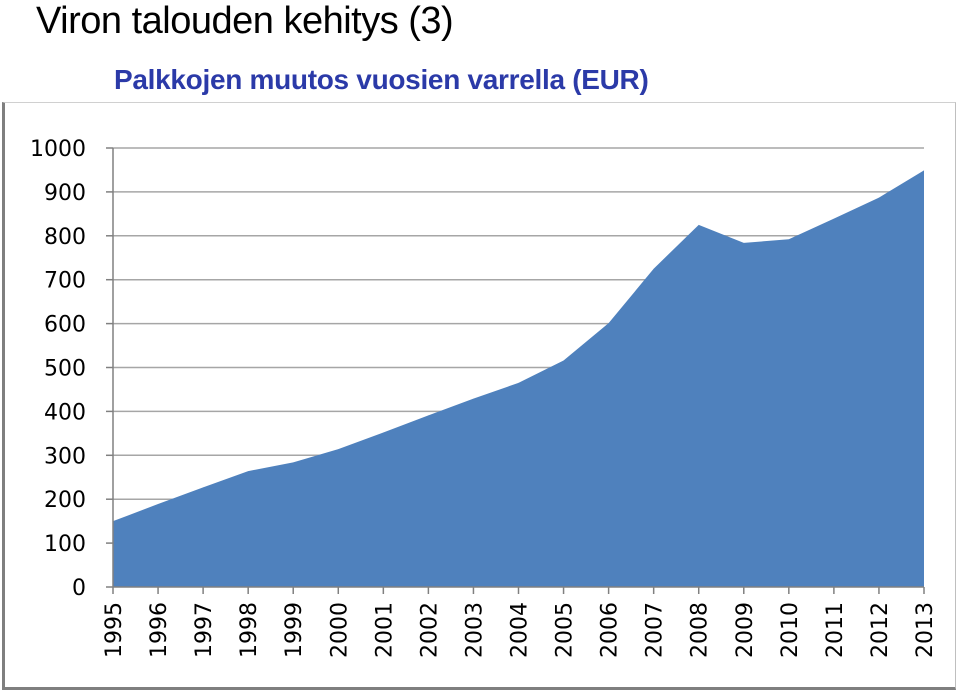 The width and height of the screenshot is (960, 695). Describe the element at coordinates (429, 630) in the screenshot. I see `x-tick-label: 2002` at that location.